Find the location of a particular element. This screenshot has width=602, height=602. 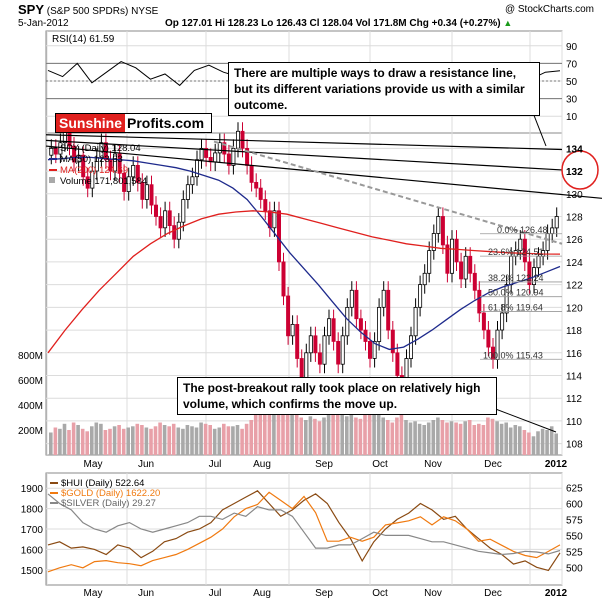

x-tick-label: Jul is located at coordinates (215, 593).